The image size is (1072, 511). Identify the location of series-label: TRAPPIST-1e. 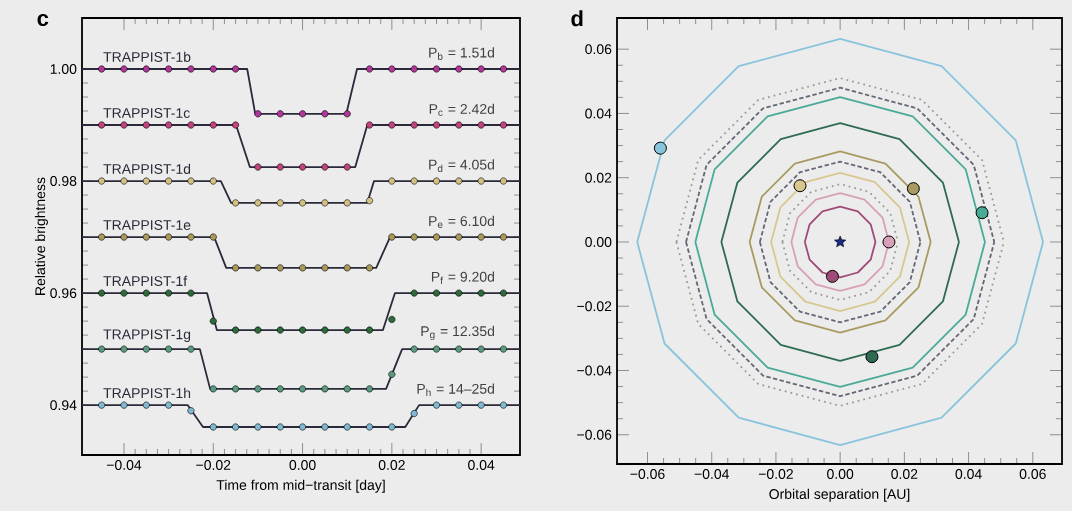
(147, 225).